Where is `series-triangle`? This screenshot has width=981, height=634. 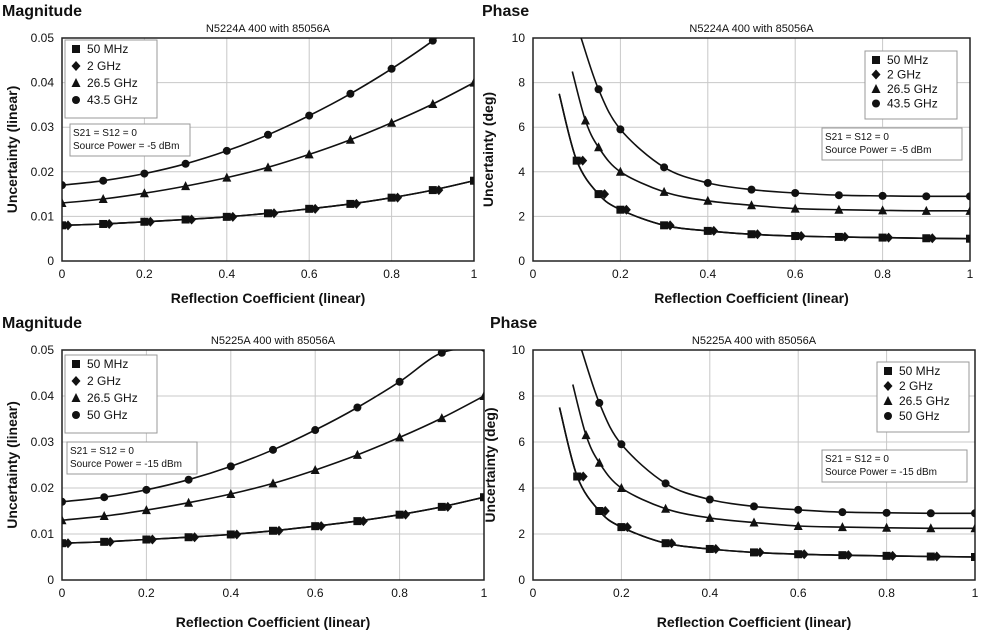
series-triangle is located at coordinates (268, 142).